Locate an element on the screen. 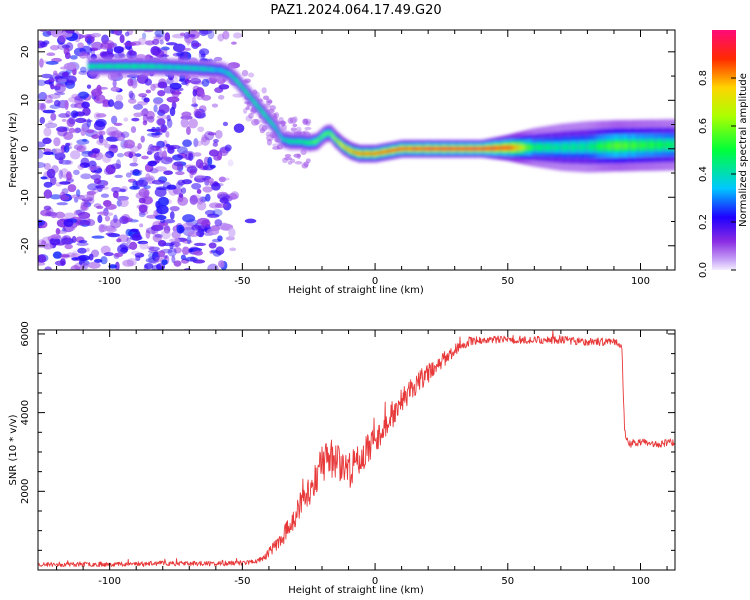 The width and height of the screenshot is (750, 600). colorbar-tick-label: 0.2 is located at coordinates (703, 222).